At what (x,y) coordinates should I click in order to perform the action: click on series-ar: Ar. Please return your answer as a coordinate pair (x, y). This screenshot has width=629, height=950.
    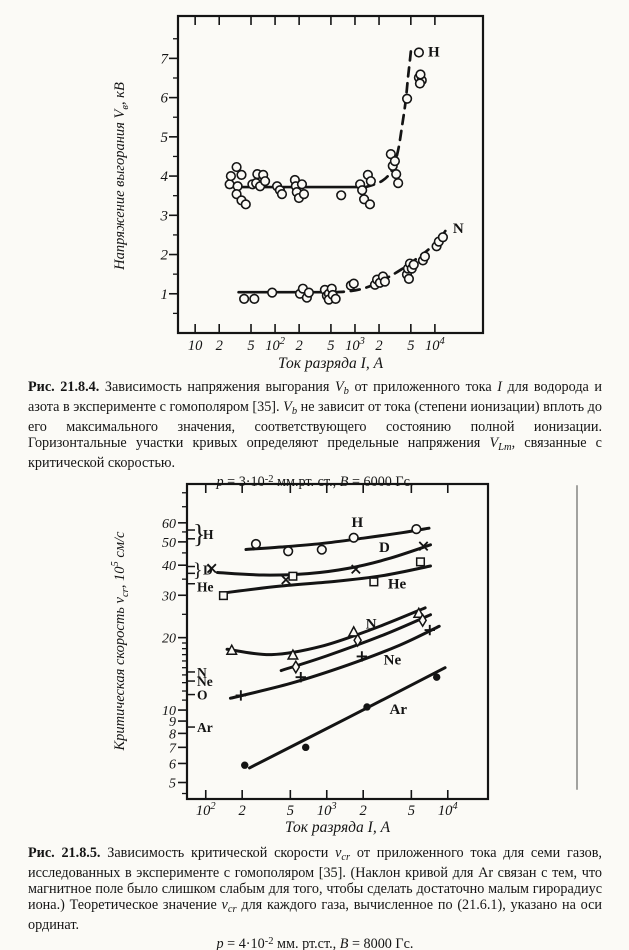
    Looking at the image, I should click on (344, 718).